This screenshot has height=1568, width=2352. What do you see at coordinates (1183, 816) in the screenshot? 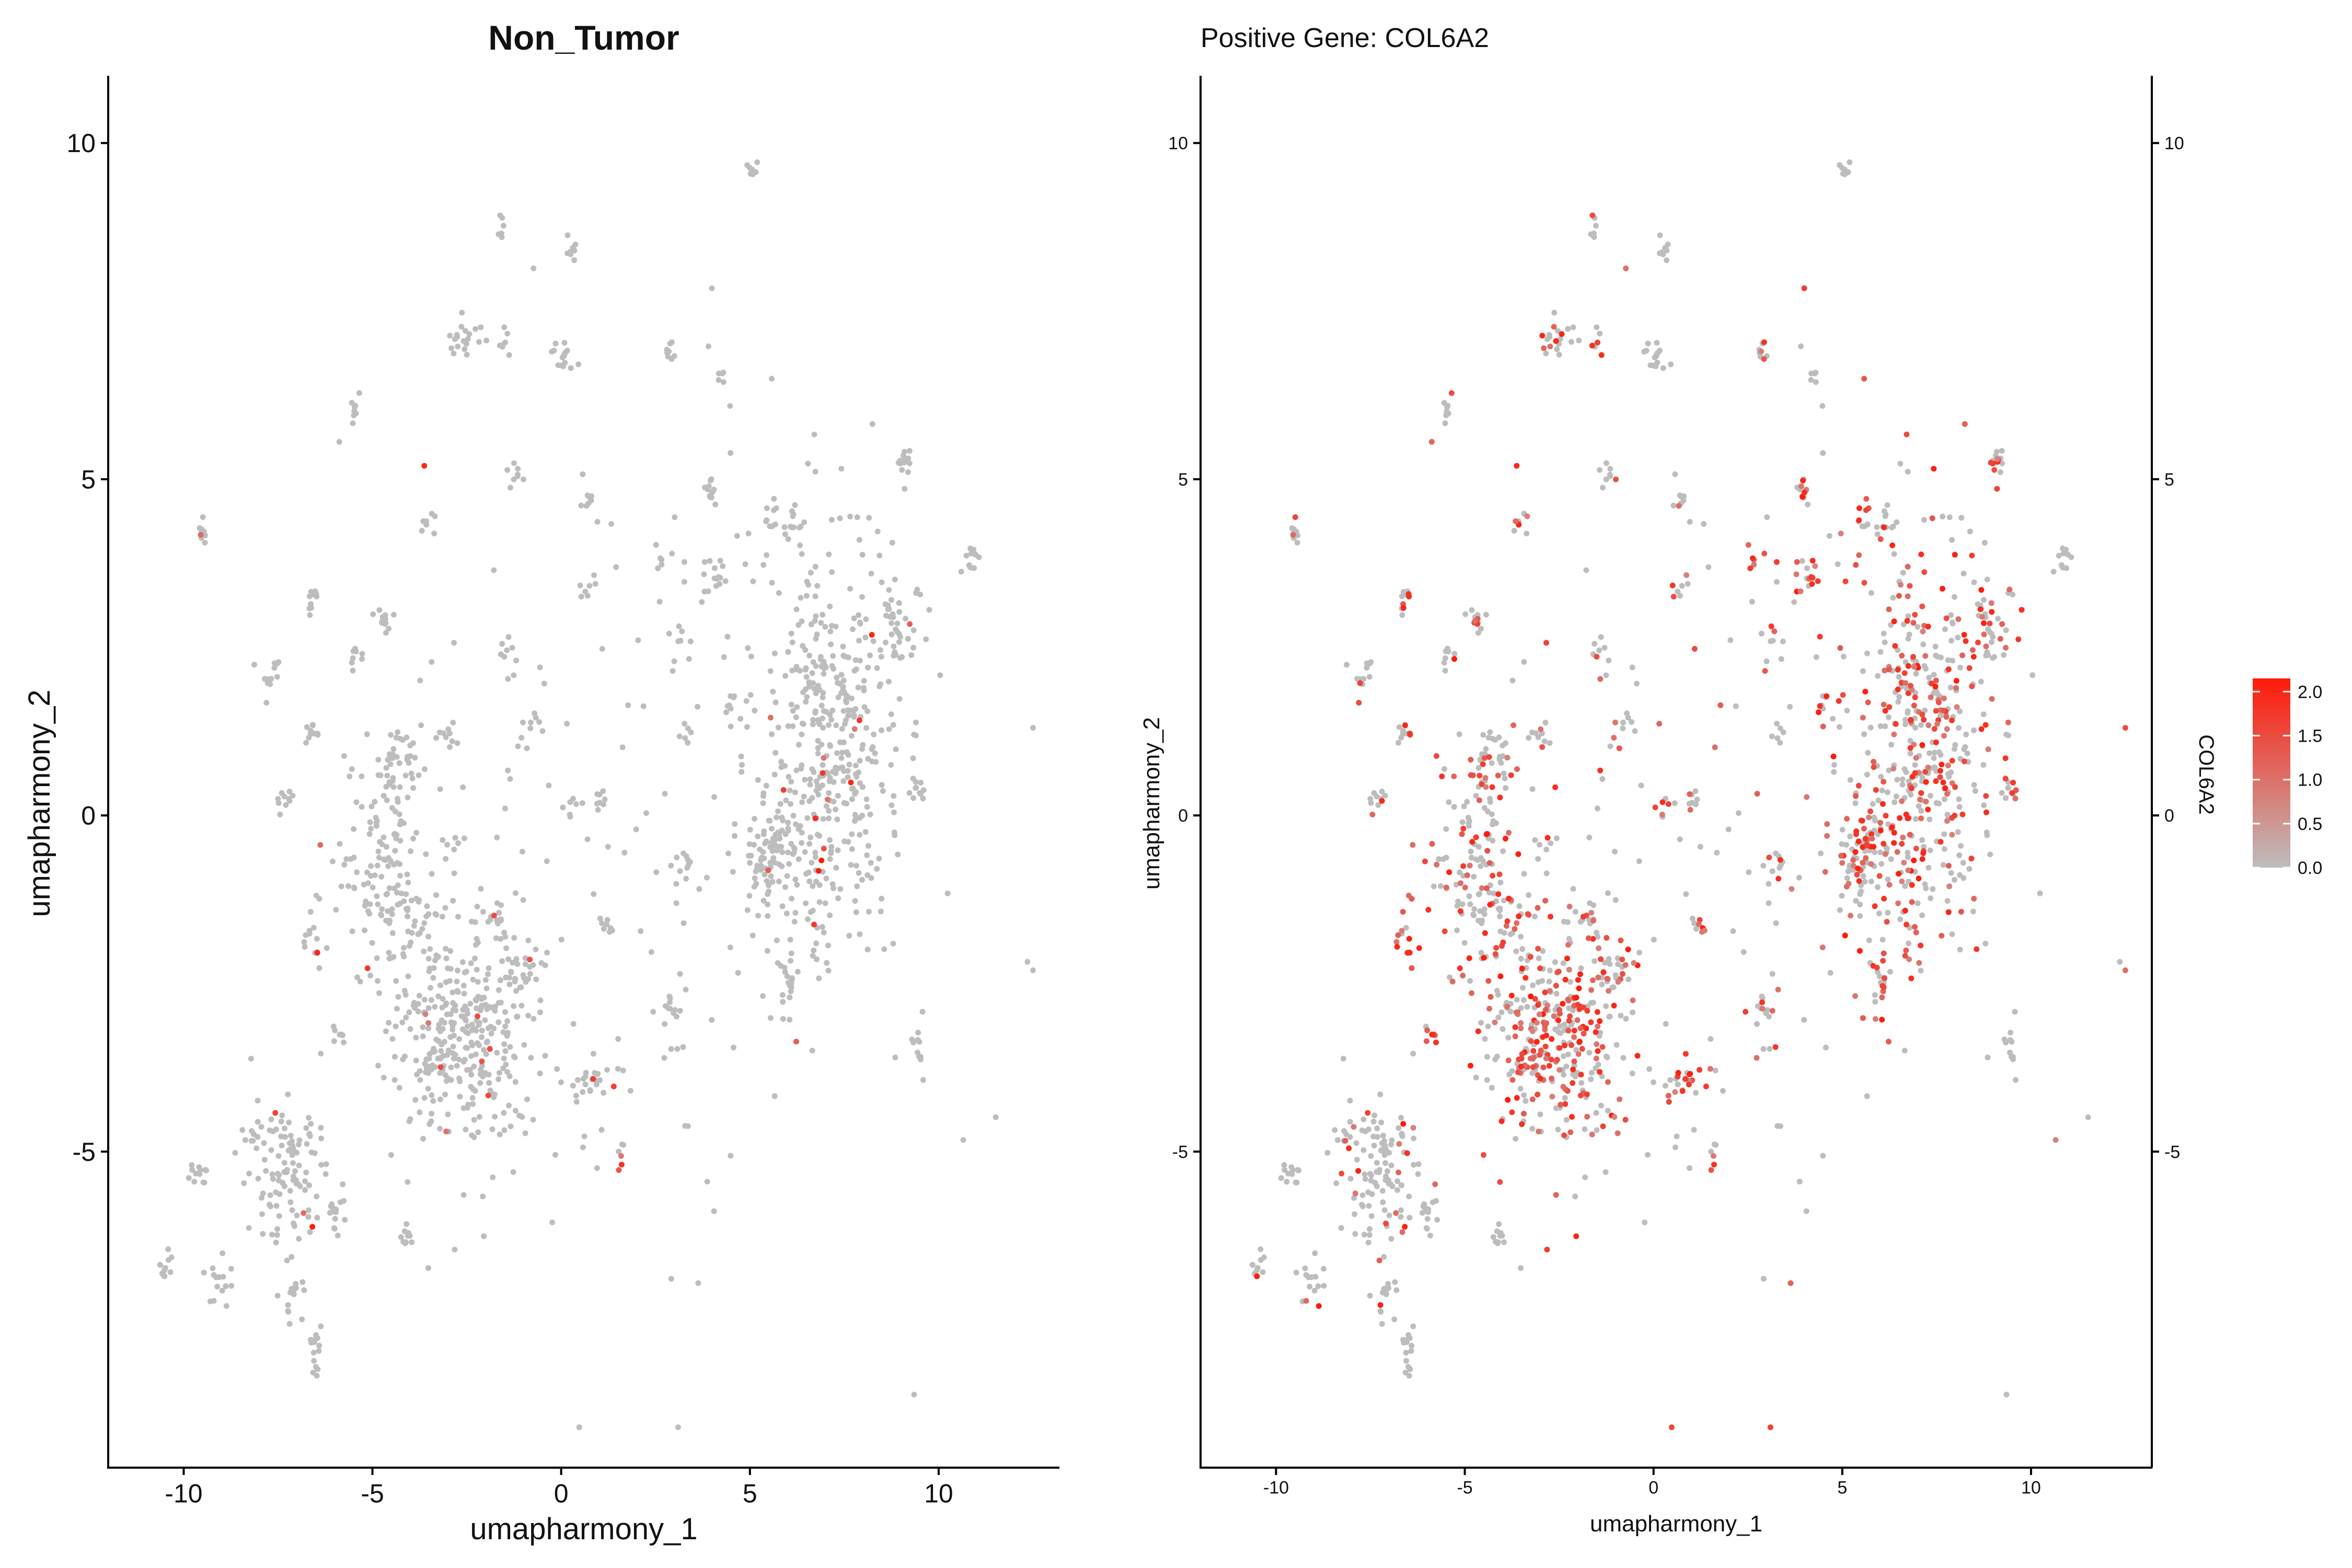
I see `y-tick-label: 0` at bounding box center [1183, 816].